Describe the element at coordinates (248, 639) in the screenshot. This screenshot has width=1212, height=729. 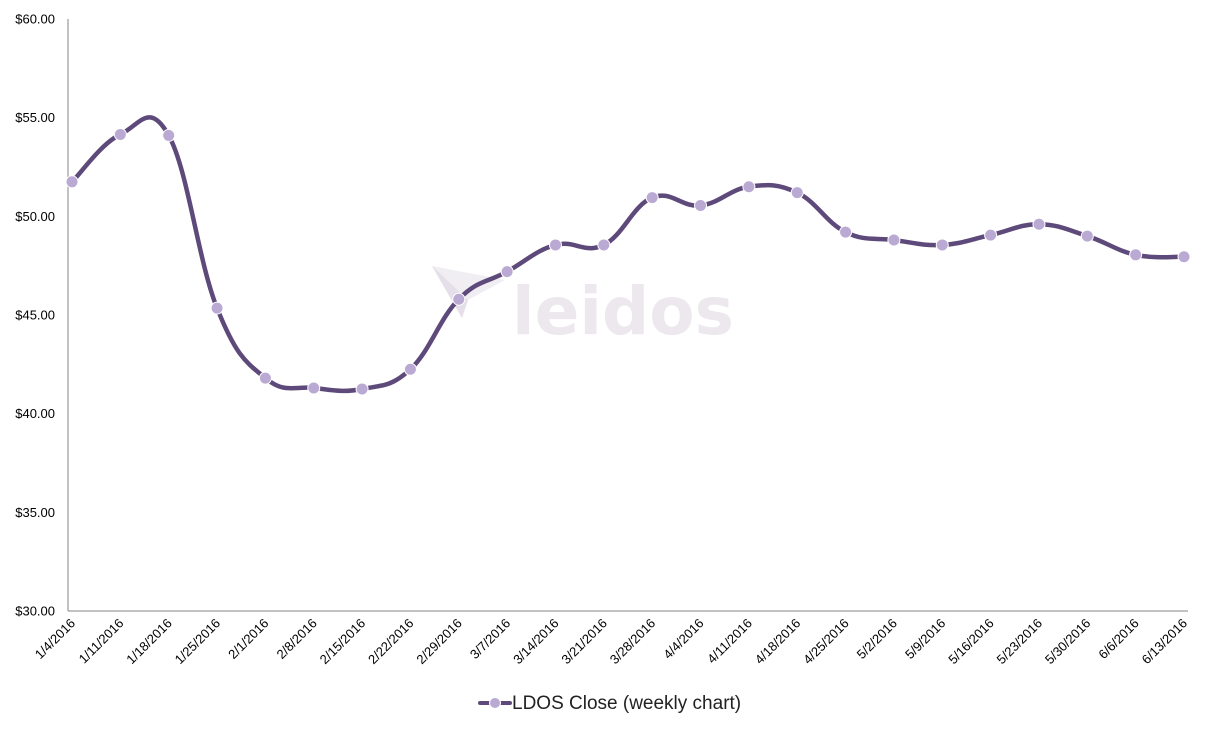
I see `x-tick-label: 2/1/2016` at that location.